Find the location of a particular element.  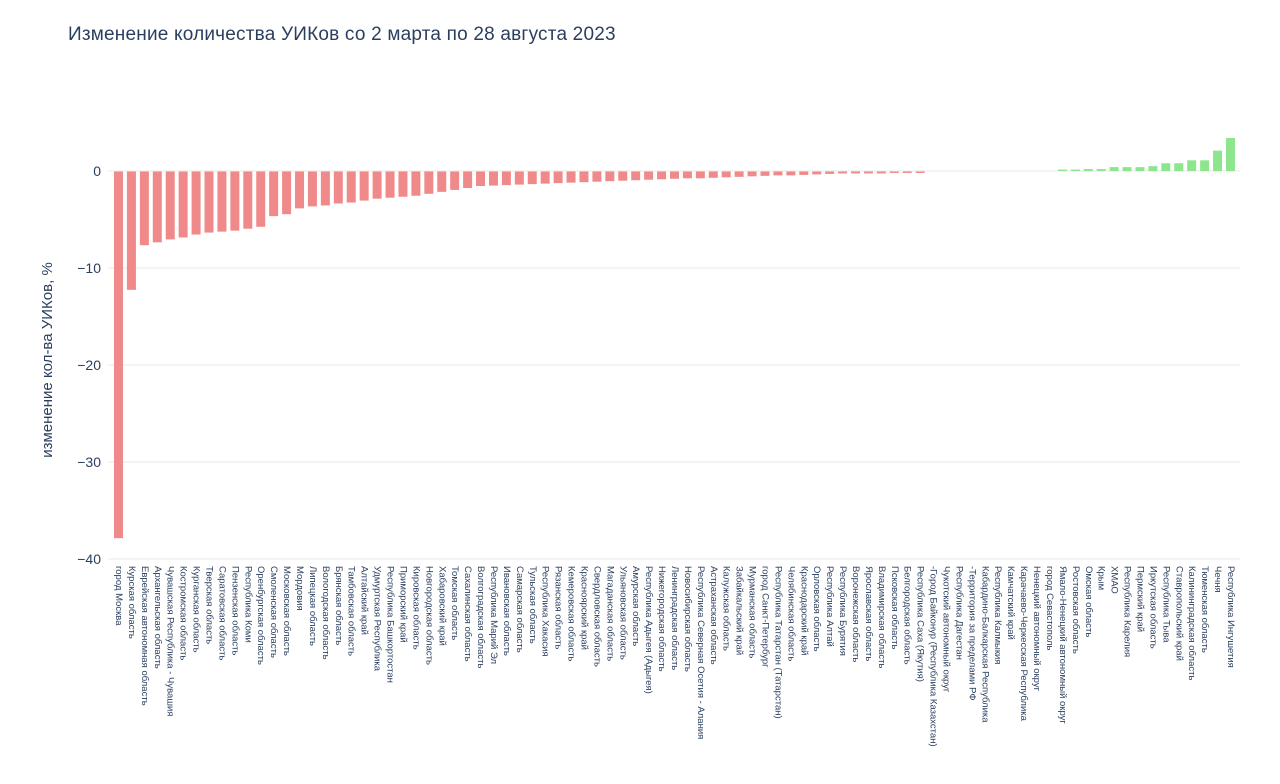

y-tick-label: −30 is located at coordinates (89, 462).